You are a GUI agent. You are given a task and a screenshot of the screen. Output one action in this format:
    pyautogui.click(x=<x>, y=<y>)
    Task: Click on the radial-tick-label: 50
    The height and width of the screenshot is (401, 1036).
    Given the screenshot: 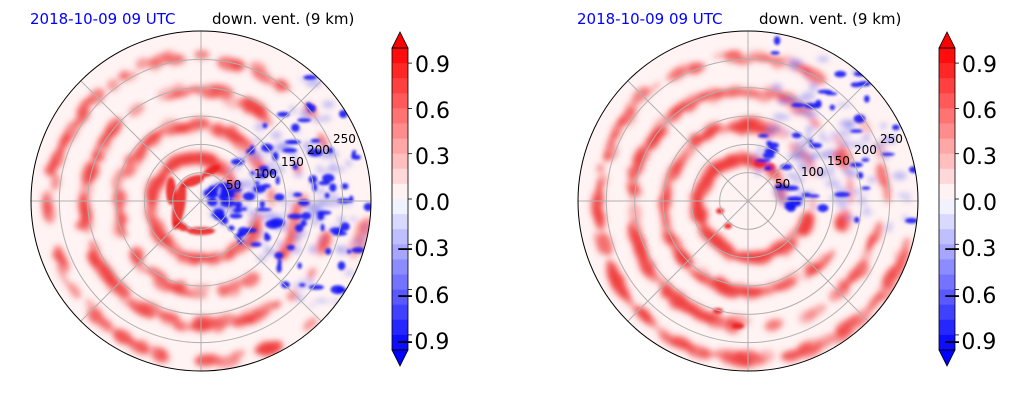 What is the action you would take?
    pyautogui.click(x=782, y=184)
    